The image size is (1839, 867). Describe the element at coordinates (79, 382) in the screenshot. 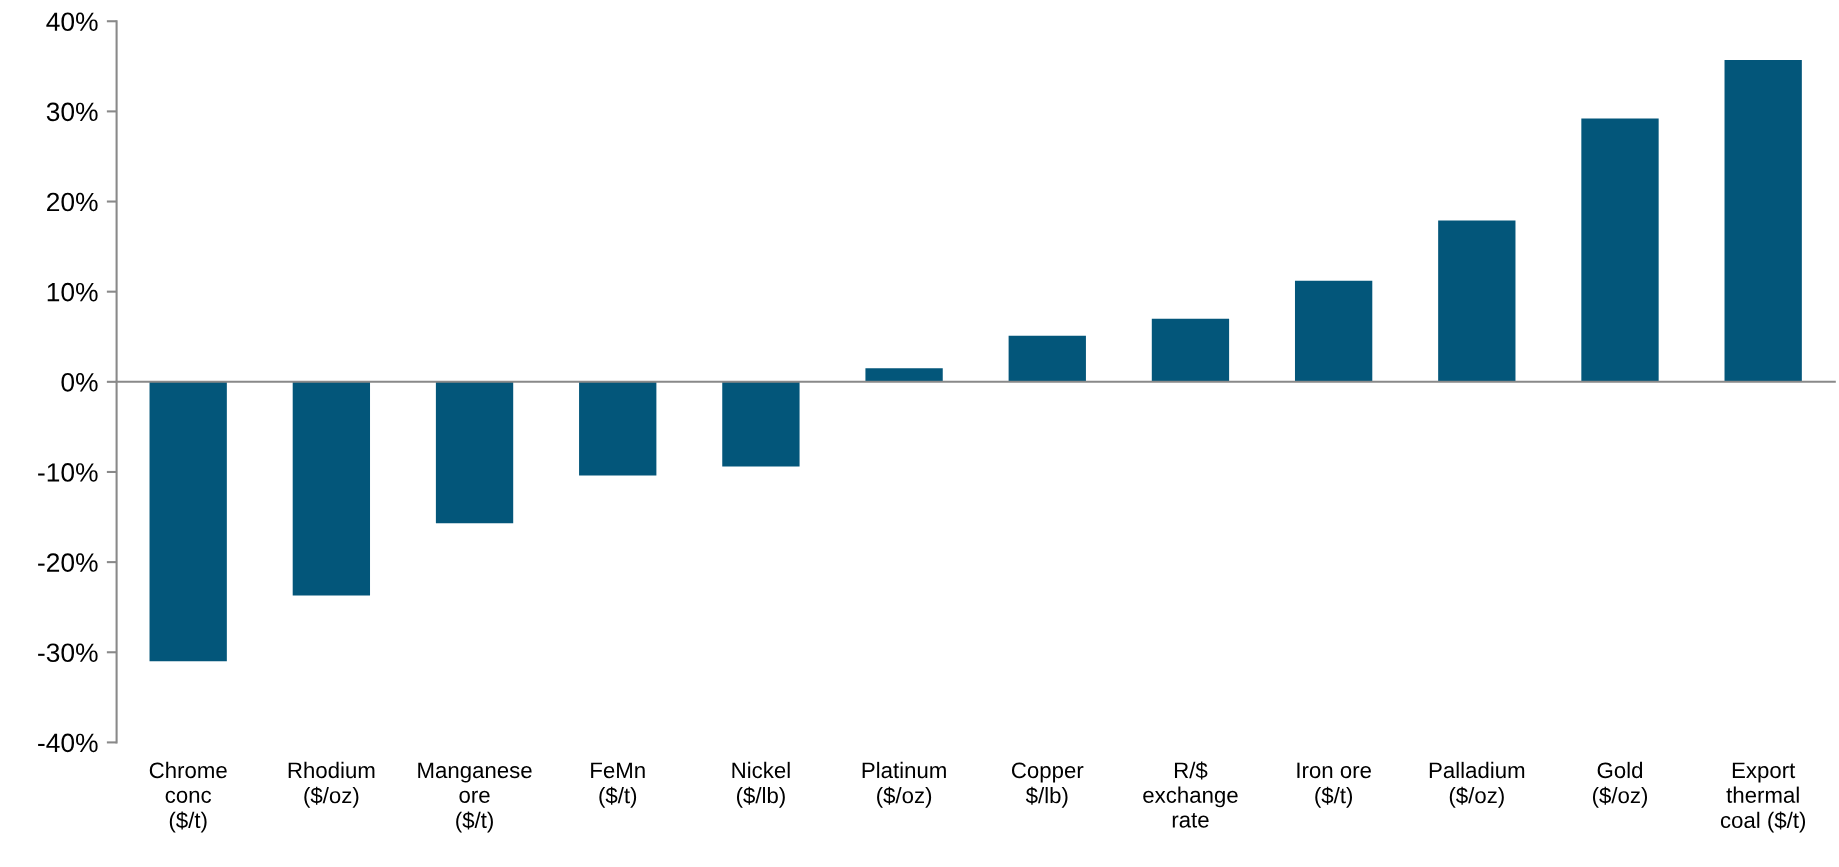

I see `y-tick-label: 0%` at that location.